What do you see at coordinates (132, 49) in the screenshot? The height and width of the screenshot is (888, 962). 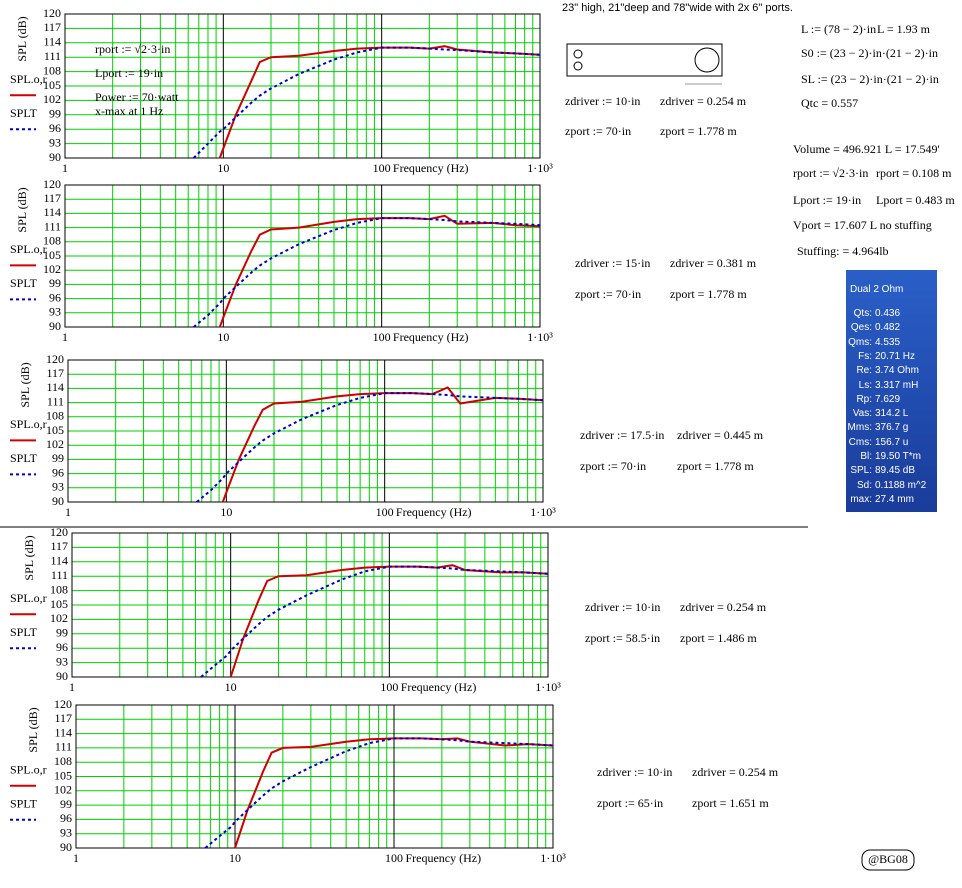 I see `annotation: rport := √2·3·in` at bounding box center [132, 49].